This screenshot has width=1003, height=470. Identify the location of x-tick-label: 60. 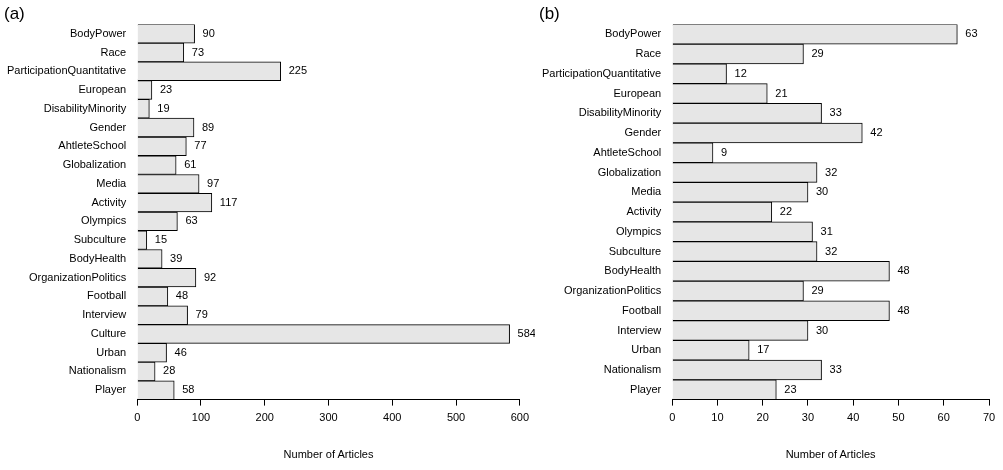
(943, 417).